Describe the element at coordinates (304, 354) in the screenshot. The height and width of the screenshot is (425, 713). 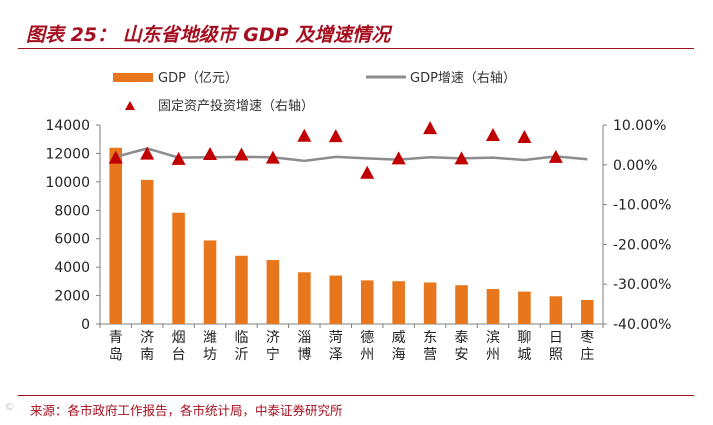
I see `category-label: 博` at that location.